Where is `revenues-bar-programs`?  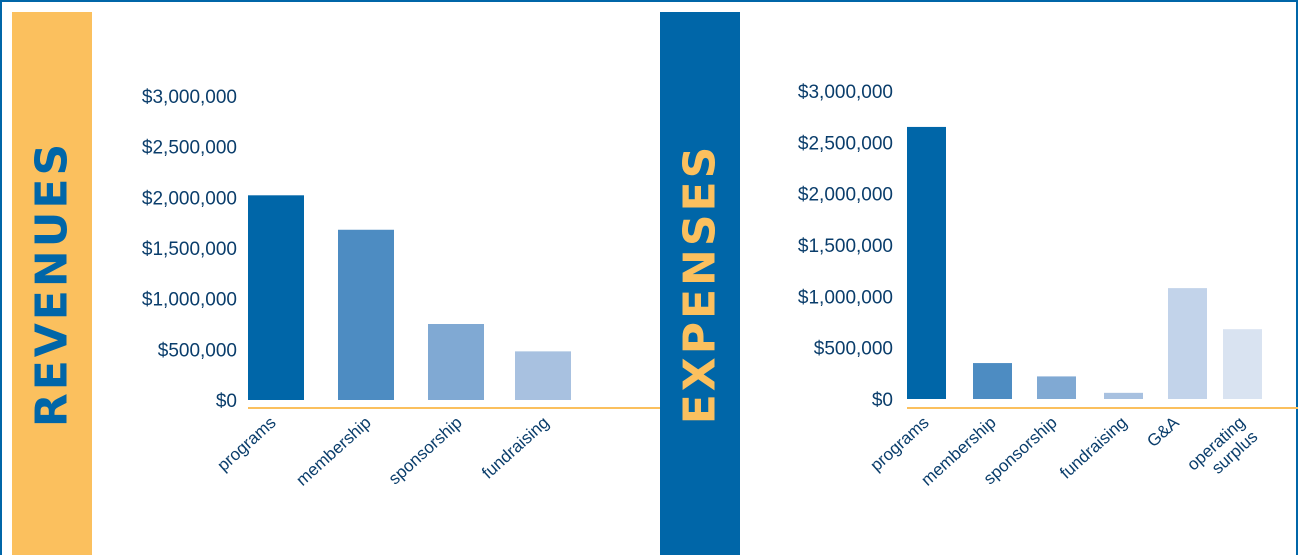
revenues-bar-programs is located at coordinates (276, 297).